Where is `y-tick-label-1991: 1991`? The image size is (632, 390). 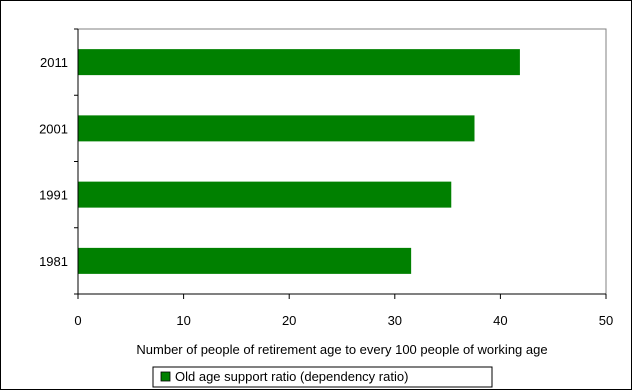 y-tick-label-1991: 1991 is located at coordinates (53, 195).